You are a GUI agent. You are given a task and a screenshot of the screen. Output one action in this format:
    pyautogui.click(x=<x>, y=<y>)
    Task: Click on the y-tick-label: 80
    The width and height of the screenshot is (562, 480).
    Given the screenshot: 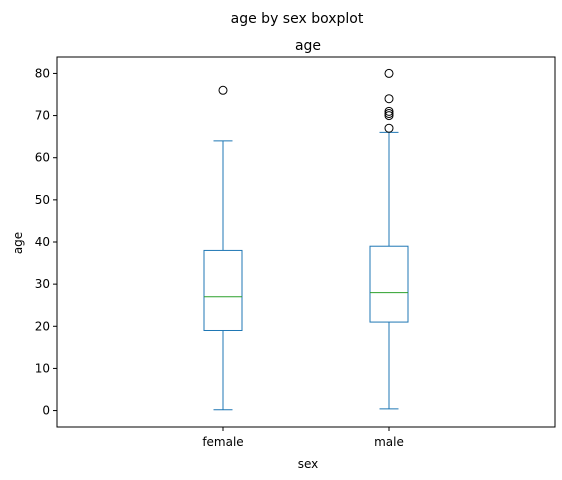 What is the action you would take?
    pyautogui.click(x=42, y=73)
    